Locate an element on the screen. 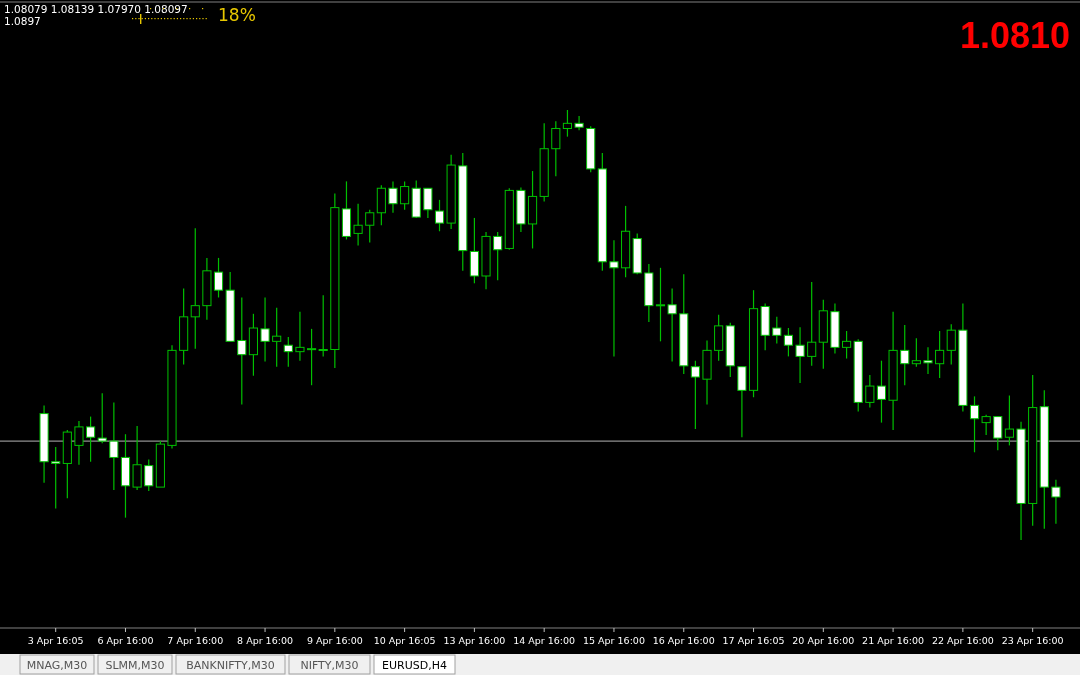 This screenshot has width=1080, height=675. x-tick-label: 16 Apr 16:00 is located at coordinates (683, 640).